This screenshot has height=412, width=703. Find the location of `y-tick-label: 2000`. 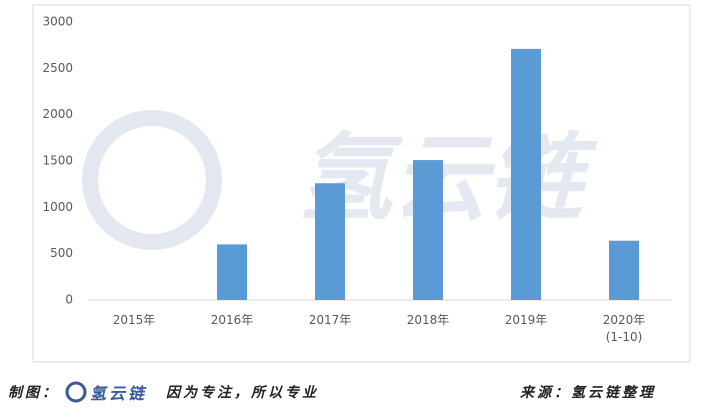

y-tick-label: 2000 is located at coordinates (57, 114).